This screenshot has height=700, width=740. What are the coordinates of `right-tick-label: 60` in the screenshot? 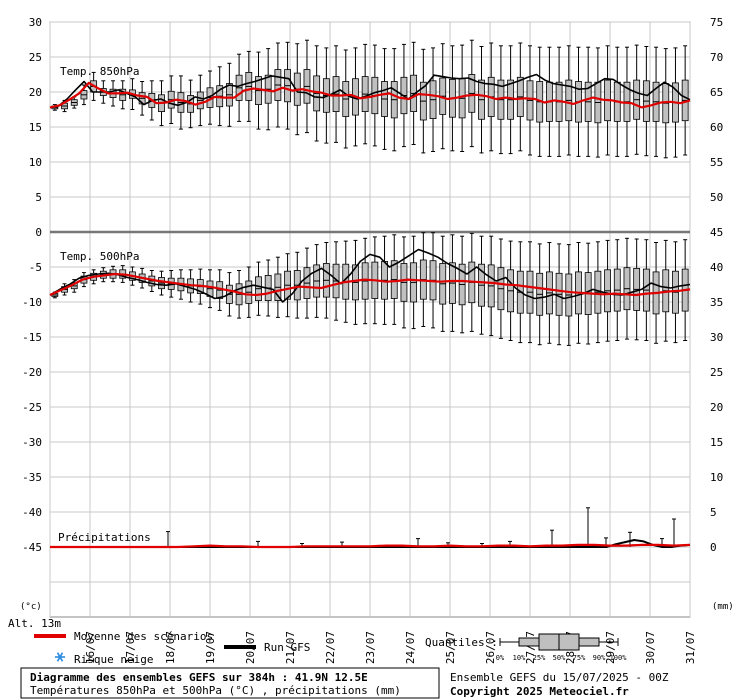 It's located at (716, 127).